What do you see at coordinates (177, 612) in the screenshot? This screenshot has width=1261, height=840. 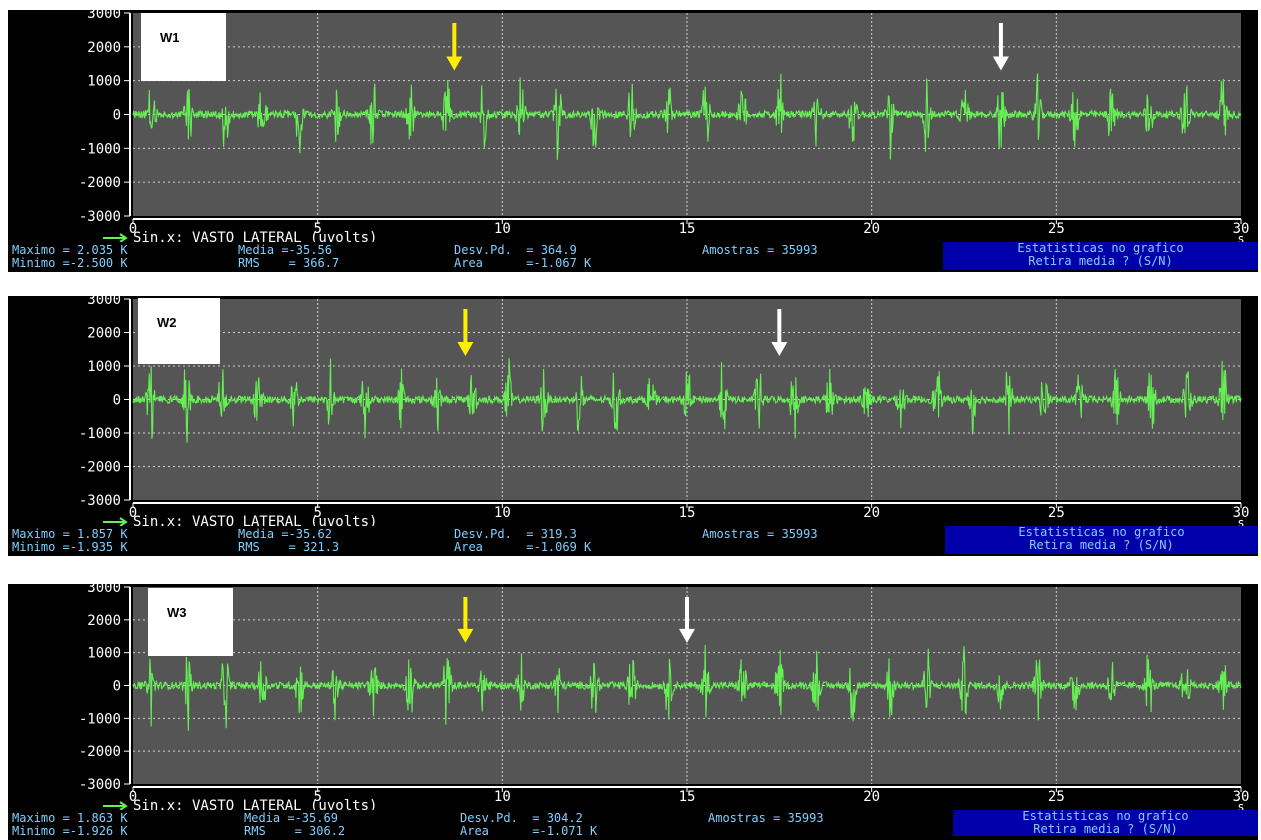 I see `window-label-text: W3` at bounding box center [177, 612].